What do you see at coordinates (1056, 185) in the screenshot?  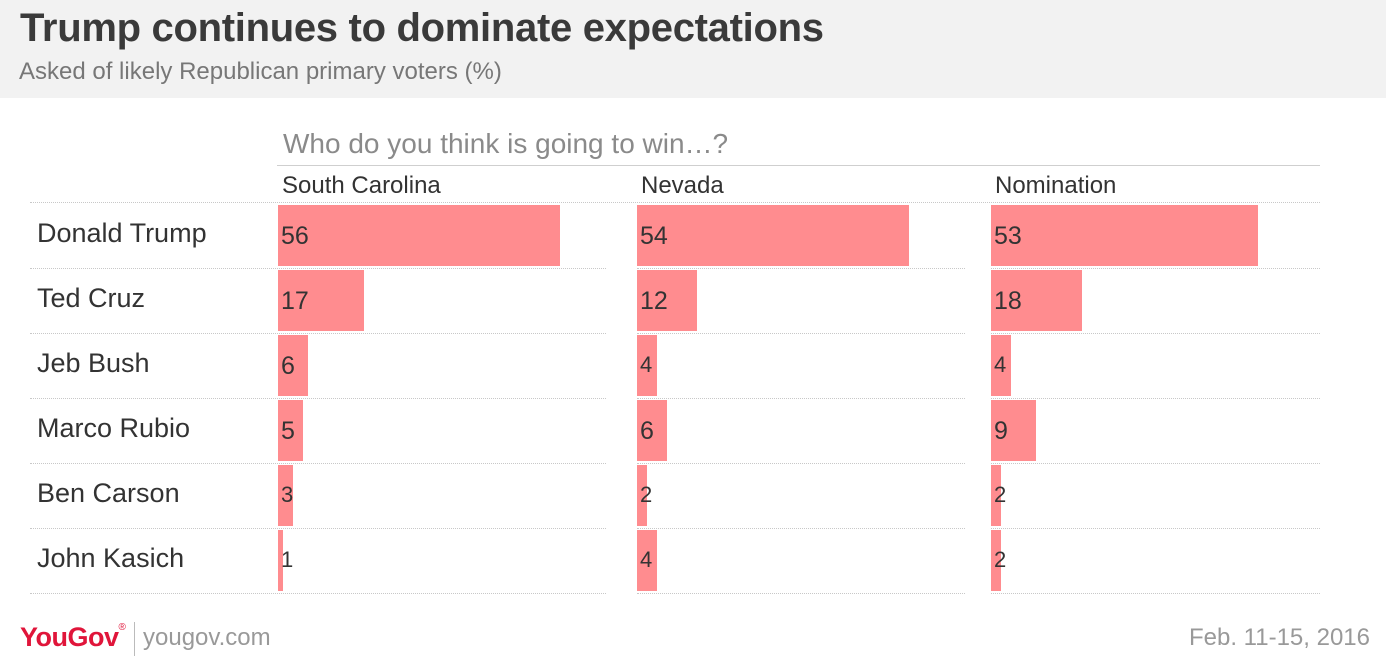 I see `panel-header-2: Nomination` at bounding box center [1056, 185].